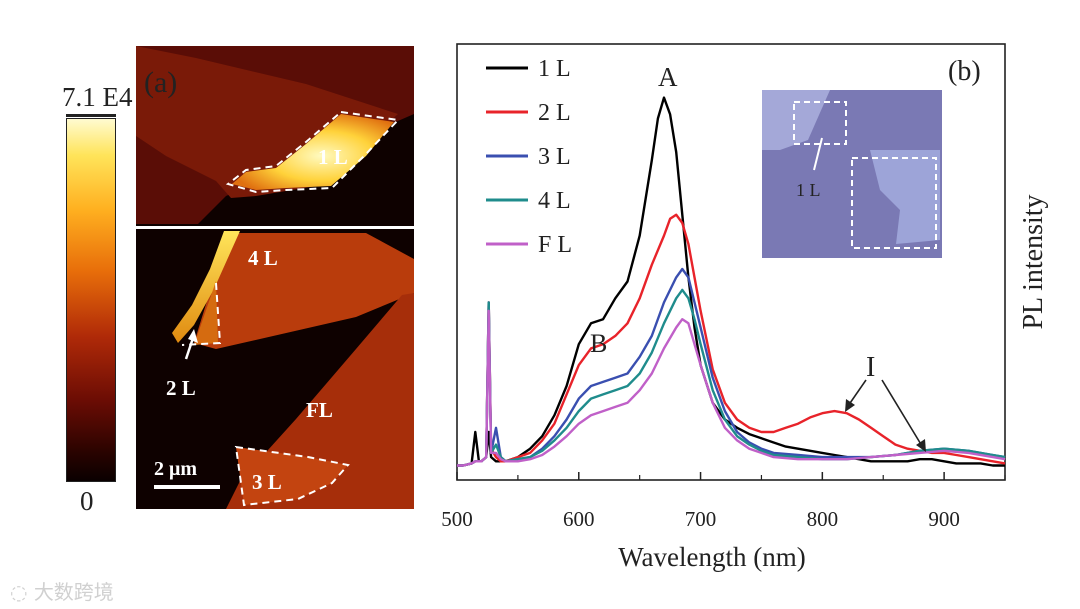 The width and height of the screenshot is (1080, 609). I want to click on flake-2L-region, so click(206, 313).